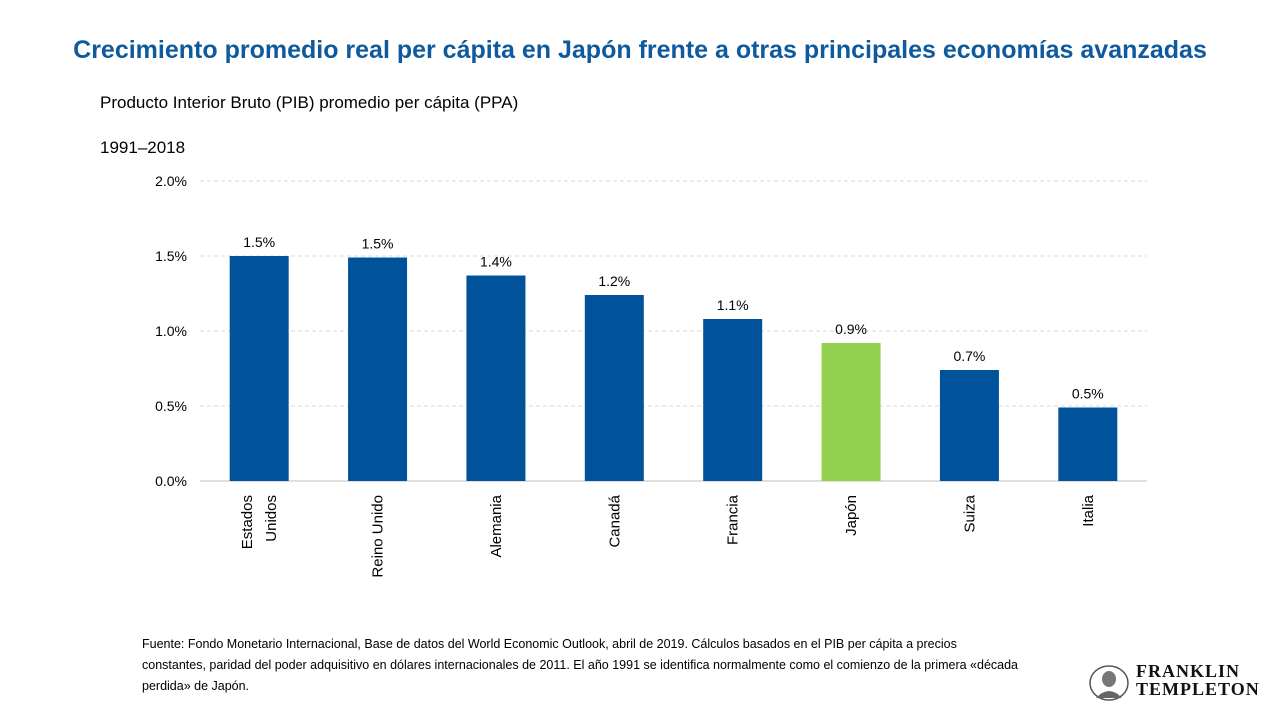 This screenshot has height=720, width=1280. What do you see at coordinates (171, 181) in the screenshot?
I see `y-tick-label: 2.0%` at bounding box center [171, 181].